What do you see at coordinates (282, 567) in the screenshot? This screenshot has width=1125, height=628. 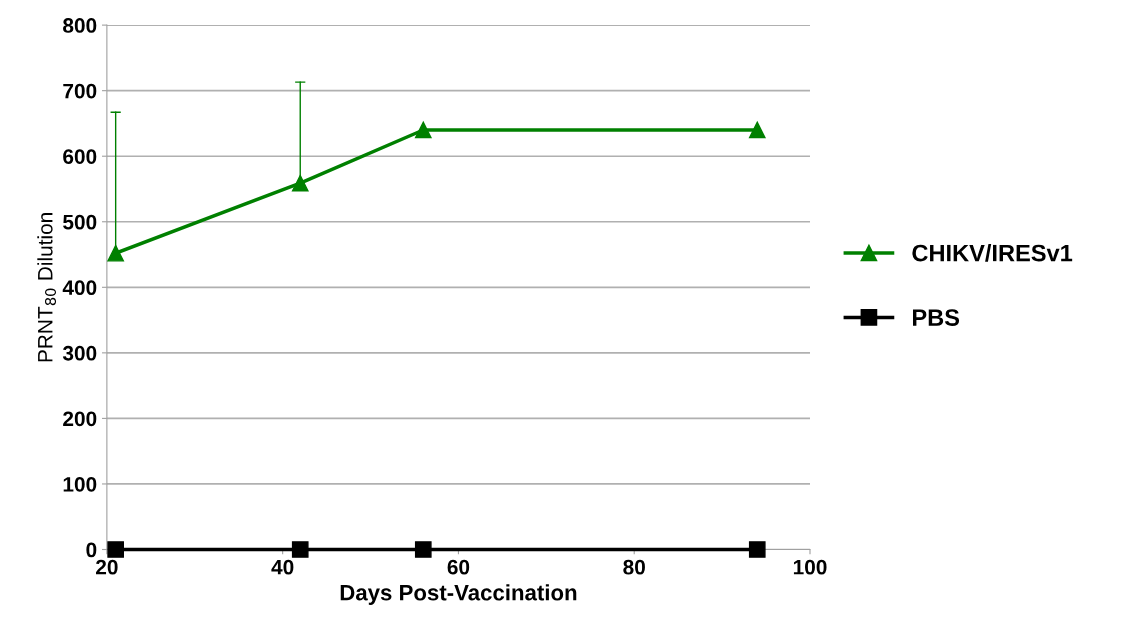 I see `x-tick-label: 40` at bounding box center [282, 567].